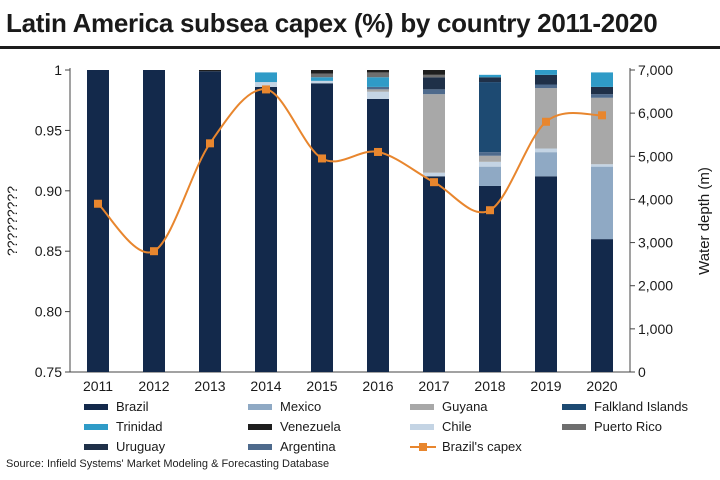  Describe the element at coordinates (490, 117) in the screenshot. I see `bar-falkland-islands` at that location.